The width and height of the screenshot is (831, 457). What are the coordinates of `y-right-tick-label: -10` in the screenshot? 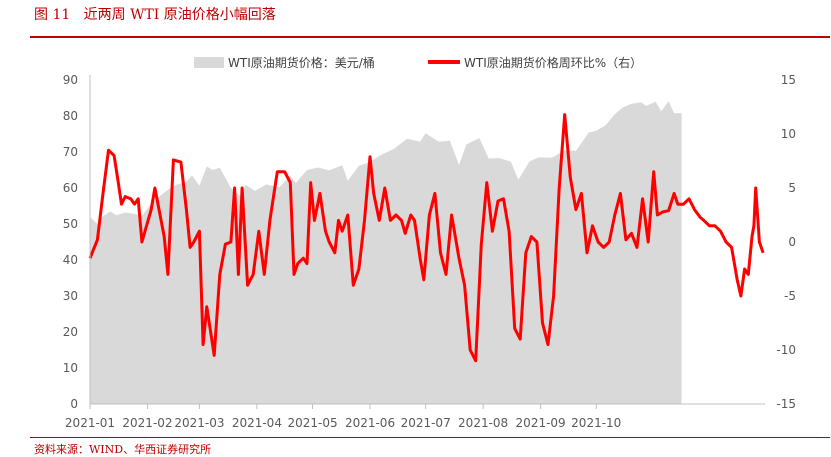 It's located at (786, 350).